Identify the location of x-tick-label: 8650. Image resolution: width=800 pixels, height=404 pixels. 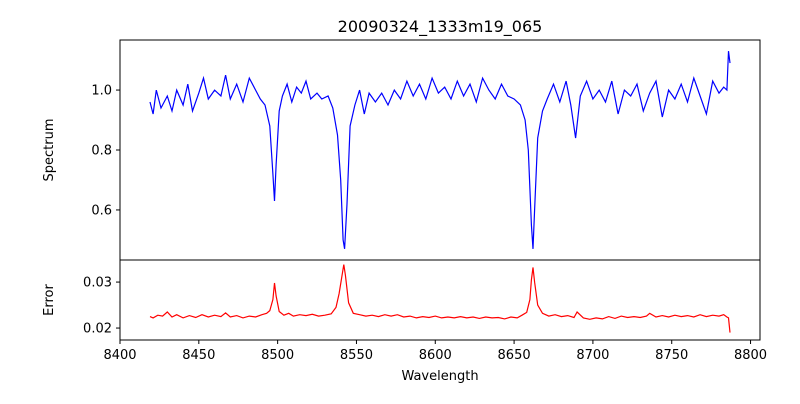
(514, 355).